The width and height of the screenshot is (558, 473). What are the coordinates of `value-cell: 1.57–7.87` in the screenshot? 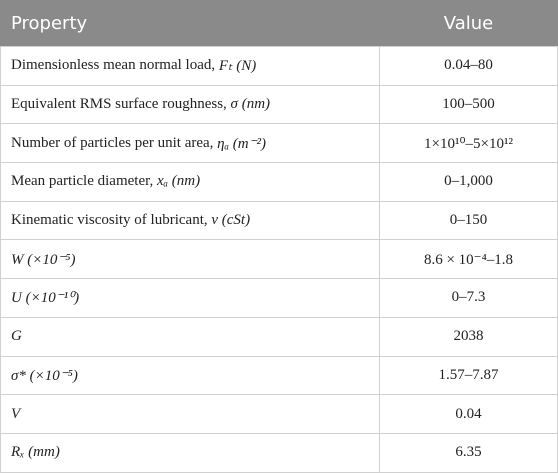 It's located at (469, 375).